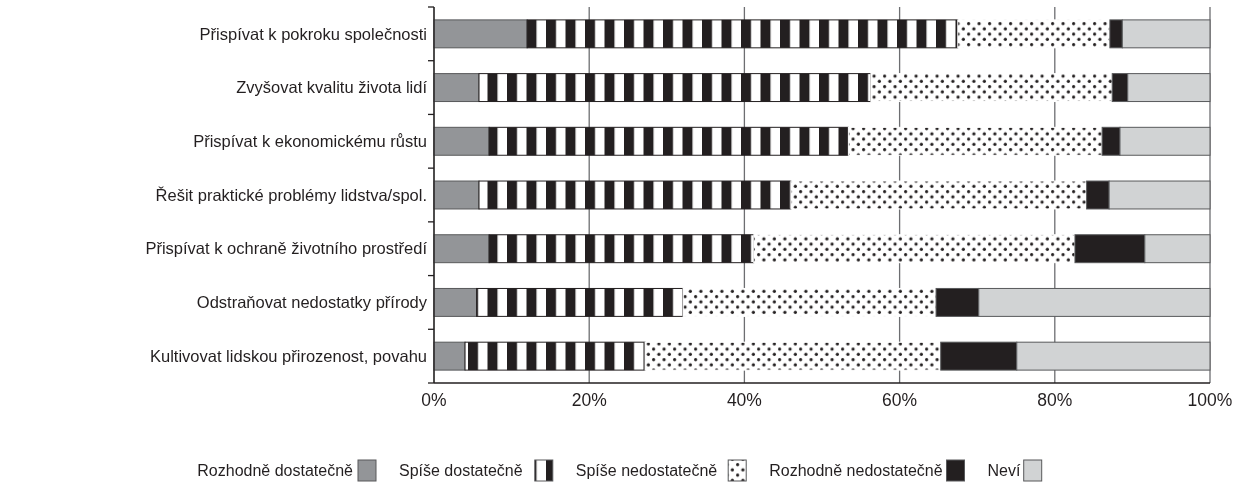 Image resolution: width=1242 pixels, height=487 pixels. What do you see at coordinates (312, 302) in the screenshot?
I see `y-tick-label: Odstraňovat nedostatky přírody` at bounding box center [312, 302].